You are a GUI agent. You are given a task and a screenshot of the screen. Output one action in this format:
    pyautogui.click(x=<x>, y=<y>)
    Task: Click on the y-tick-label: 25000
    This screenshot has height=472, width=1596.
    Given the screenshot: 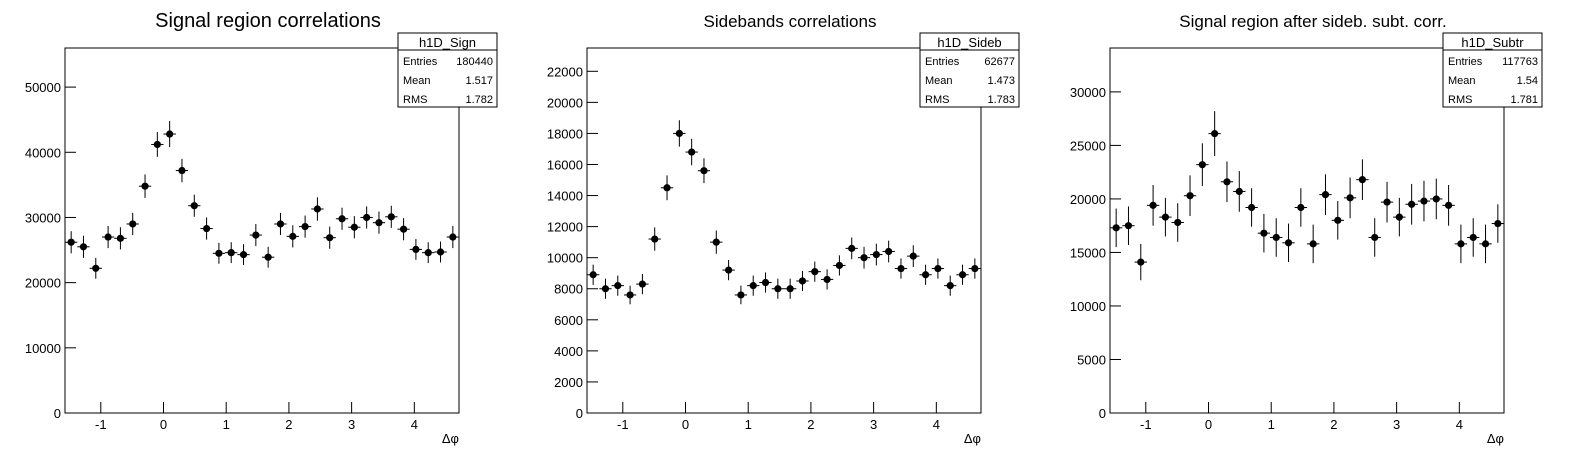 What is the action you would take?
    pyautogui.click(x=1088, y=145)
    